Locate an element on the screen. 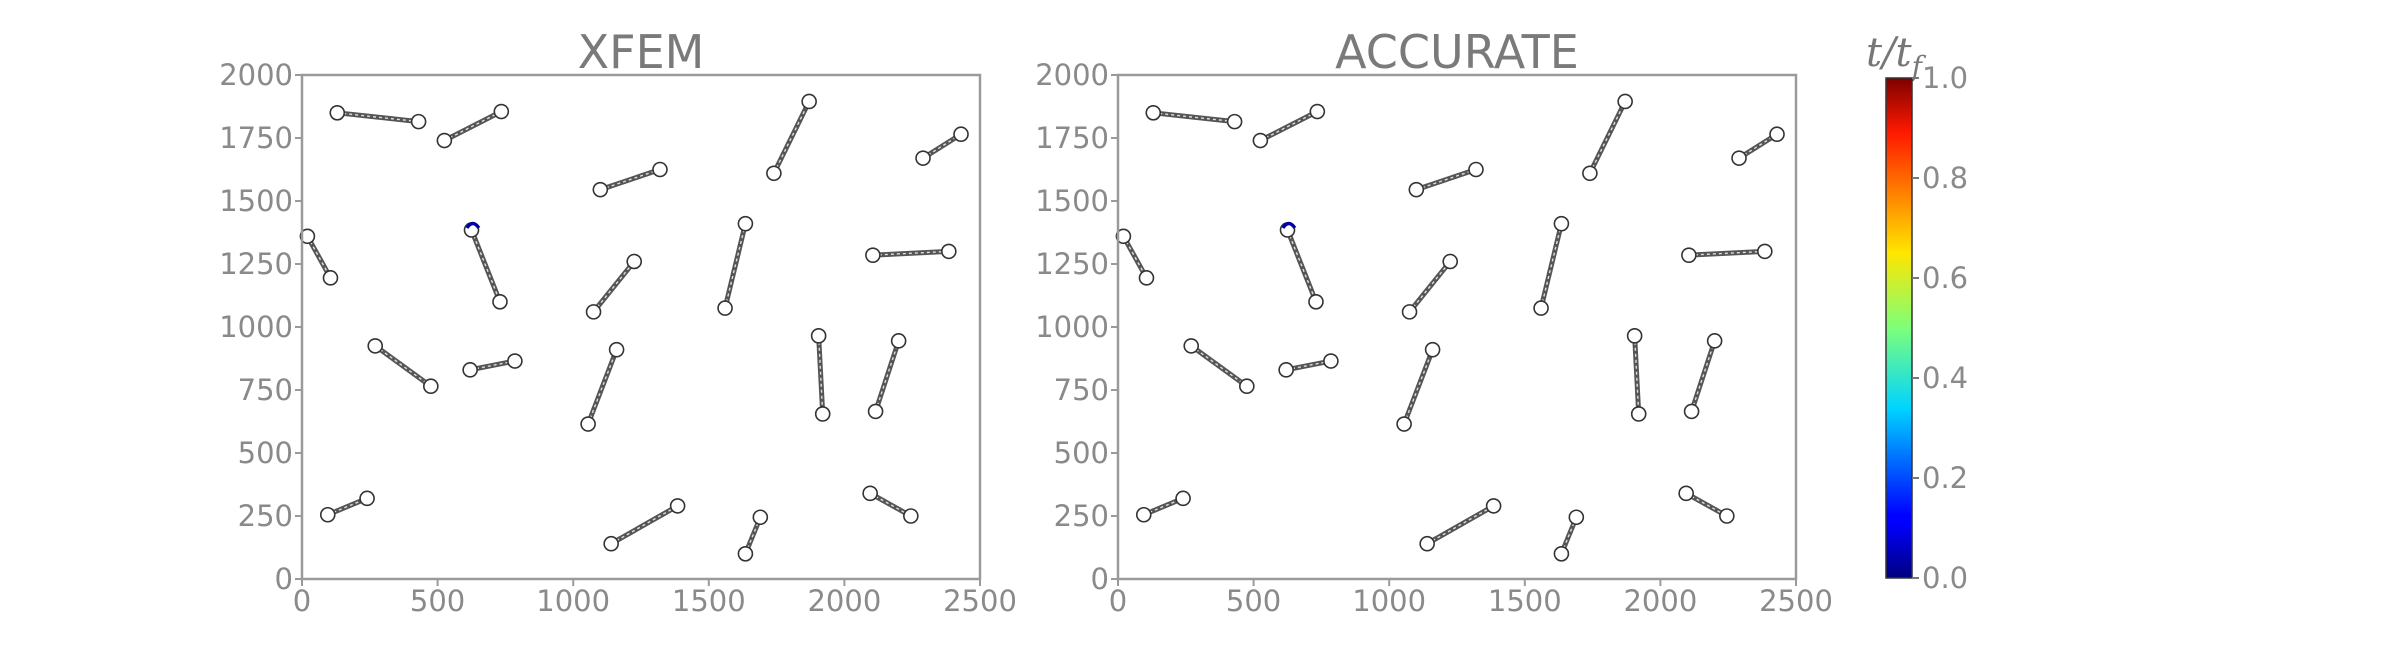  colorbar-tick-label: 1.0 is located at coordinates (1945, 78).